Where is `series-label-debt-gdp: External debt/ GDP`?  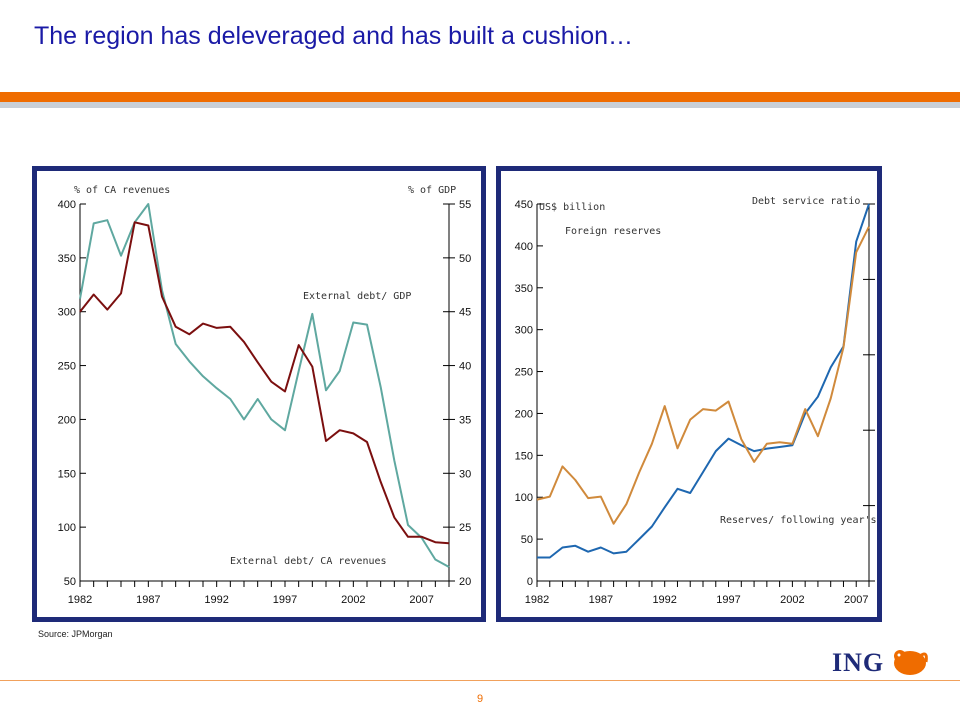 series-label-debt-gdp: External debt/ GDP is located at coordinates (357, 296).